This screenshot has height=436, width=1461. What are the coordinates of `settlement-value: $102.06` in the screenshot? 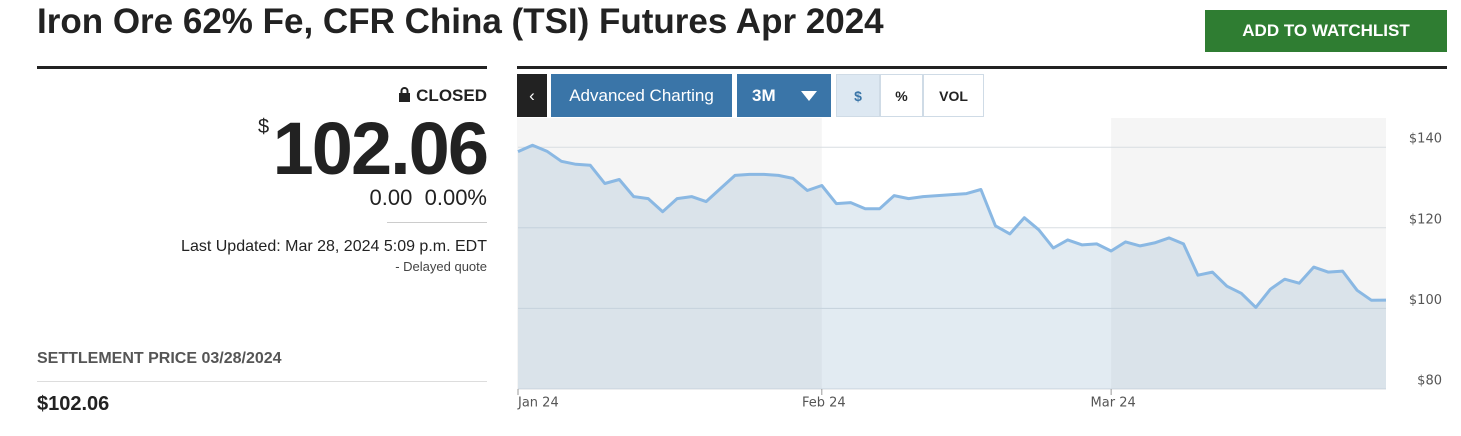 It's located at (73, 404).